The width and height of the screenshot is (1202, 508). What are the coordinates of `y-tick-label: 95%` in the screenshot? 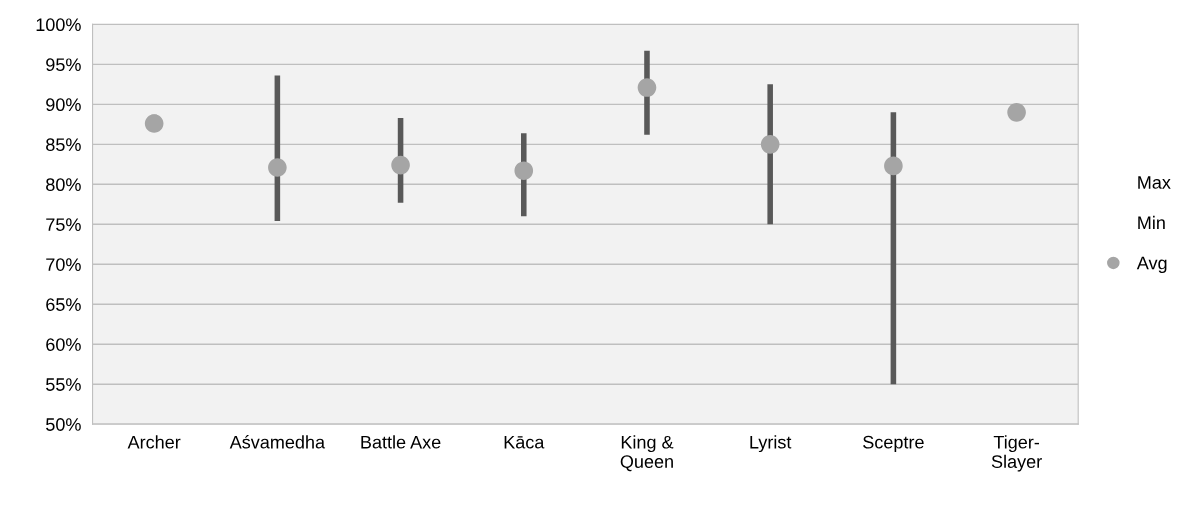 It's located at (63, 65).